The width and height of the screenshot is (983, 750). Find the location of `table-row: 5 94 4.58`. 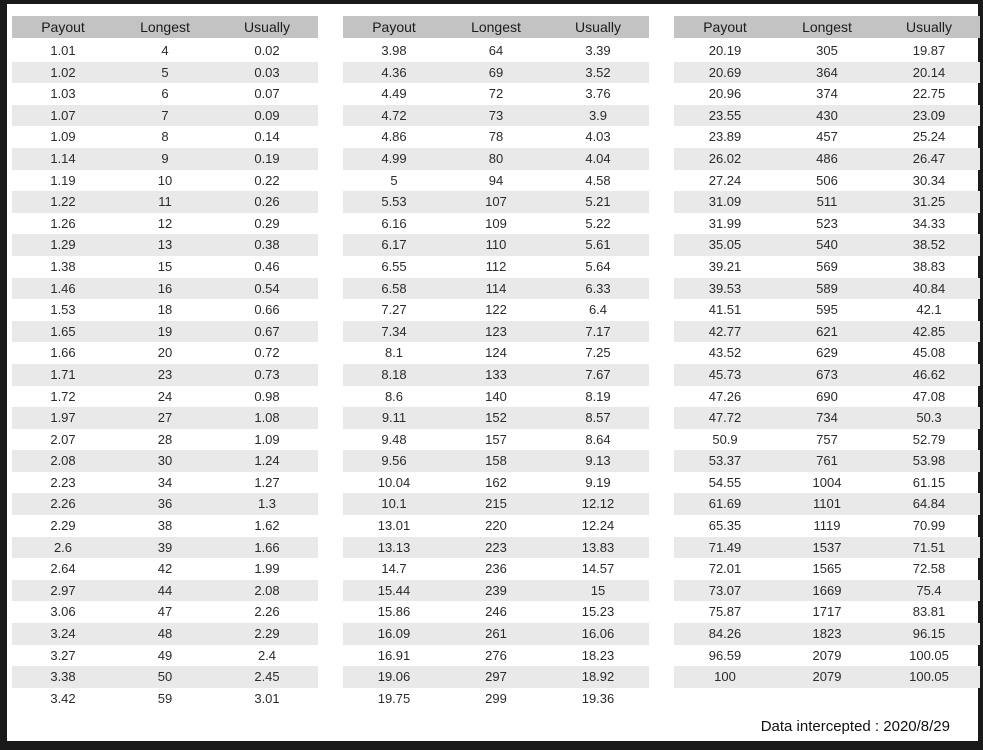

table-row: 5 94 4.58 is located at coordinates (496, 181).